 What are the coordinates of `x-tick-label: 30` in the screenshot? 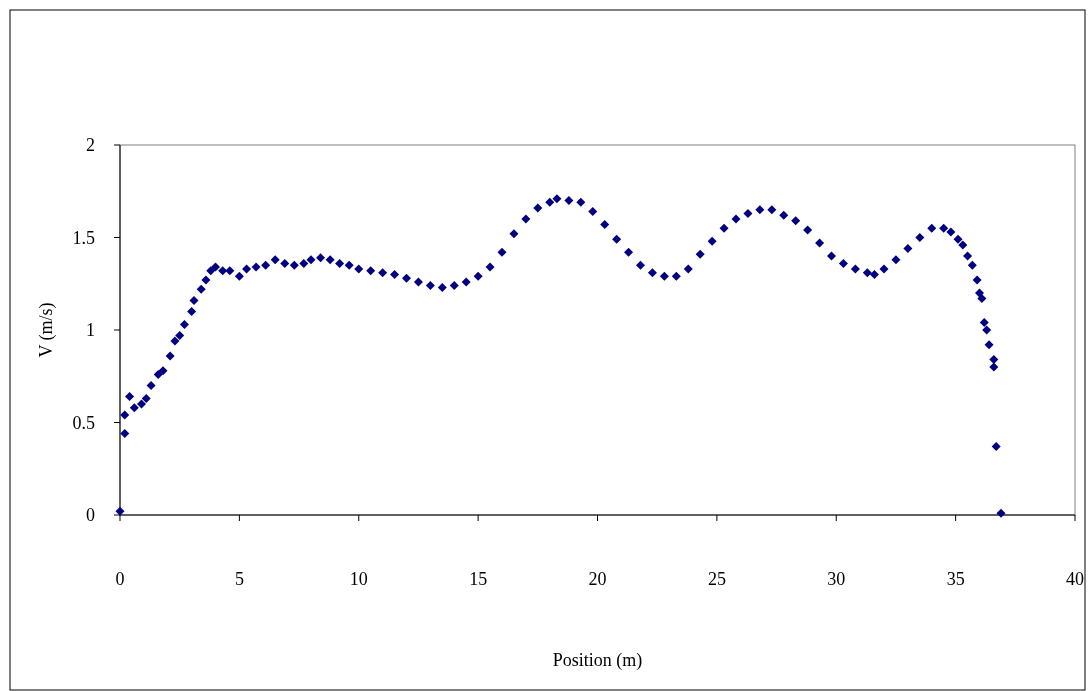 It's located at (836, 579).